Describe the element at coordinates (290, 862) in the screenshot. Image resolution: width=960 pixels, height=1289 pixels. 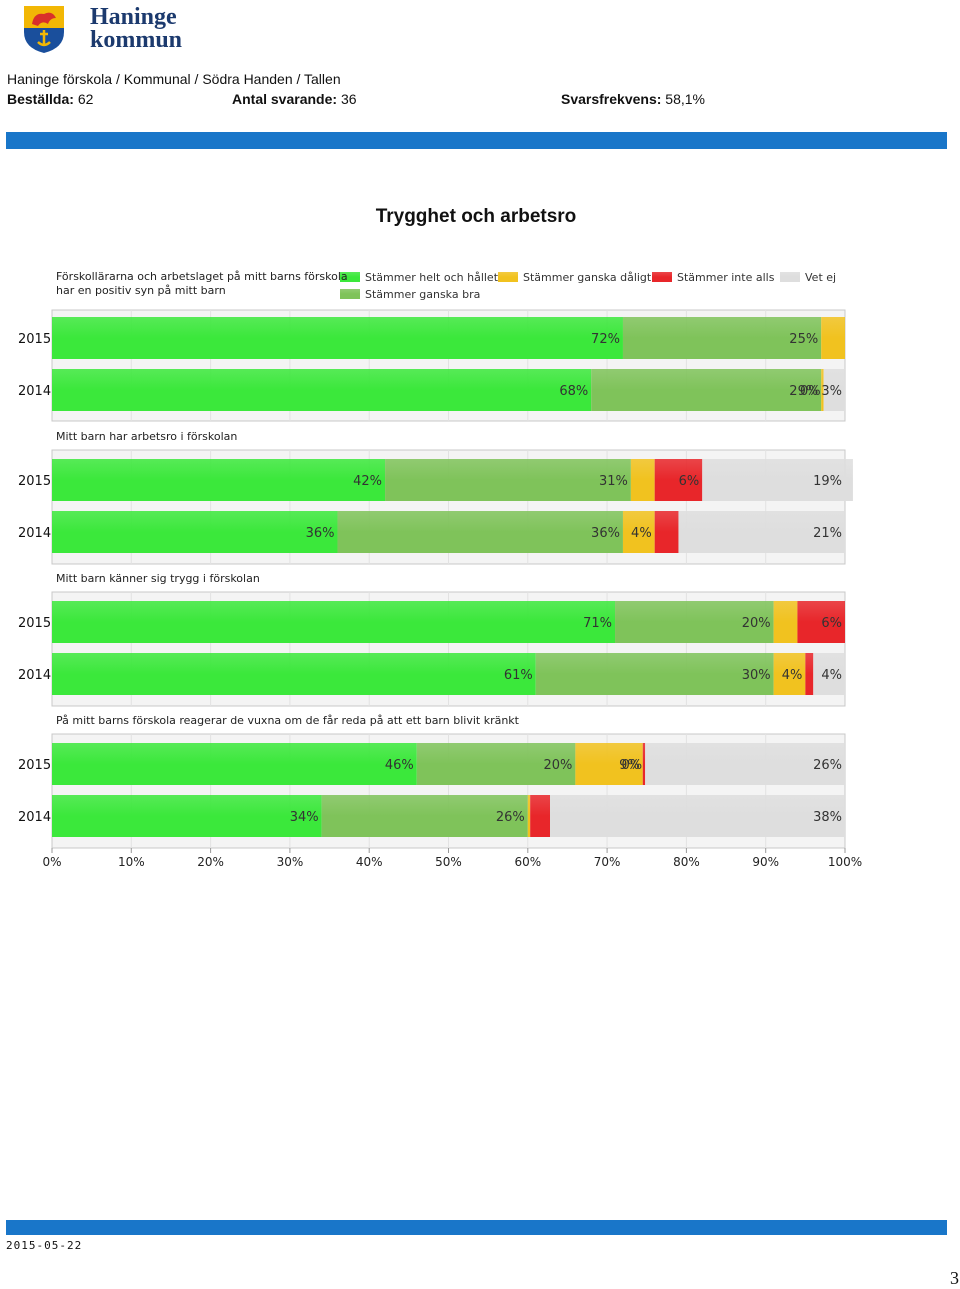
I see `x-tick-label: 30%` at that location.